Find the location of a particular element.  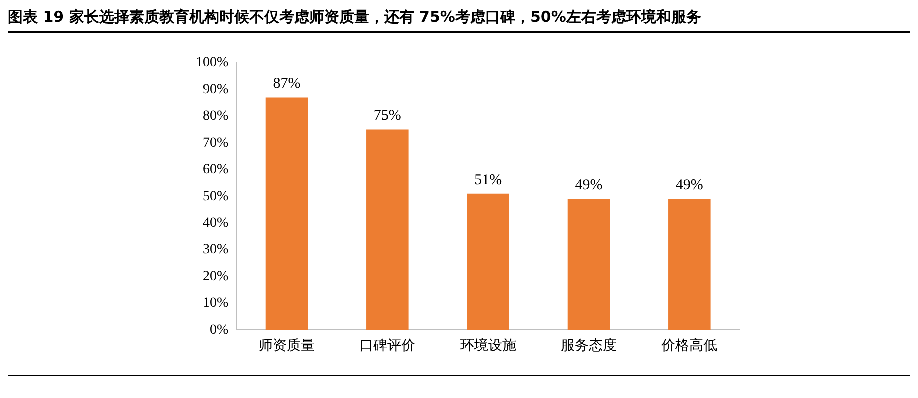

y-tick-label: 80% is located at coordinates (215, 116).